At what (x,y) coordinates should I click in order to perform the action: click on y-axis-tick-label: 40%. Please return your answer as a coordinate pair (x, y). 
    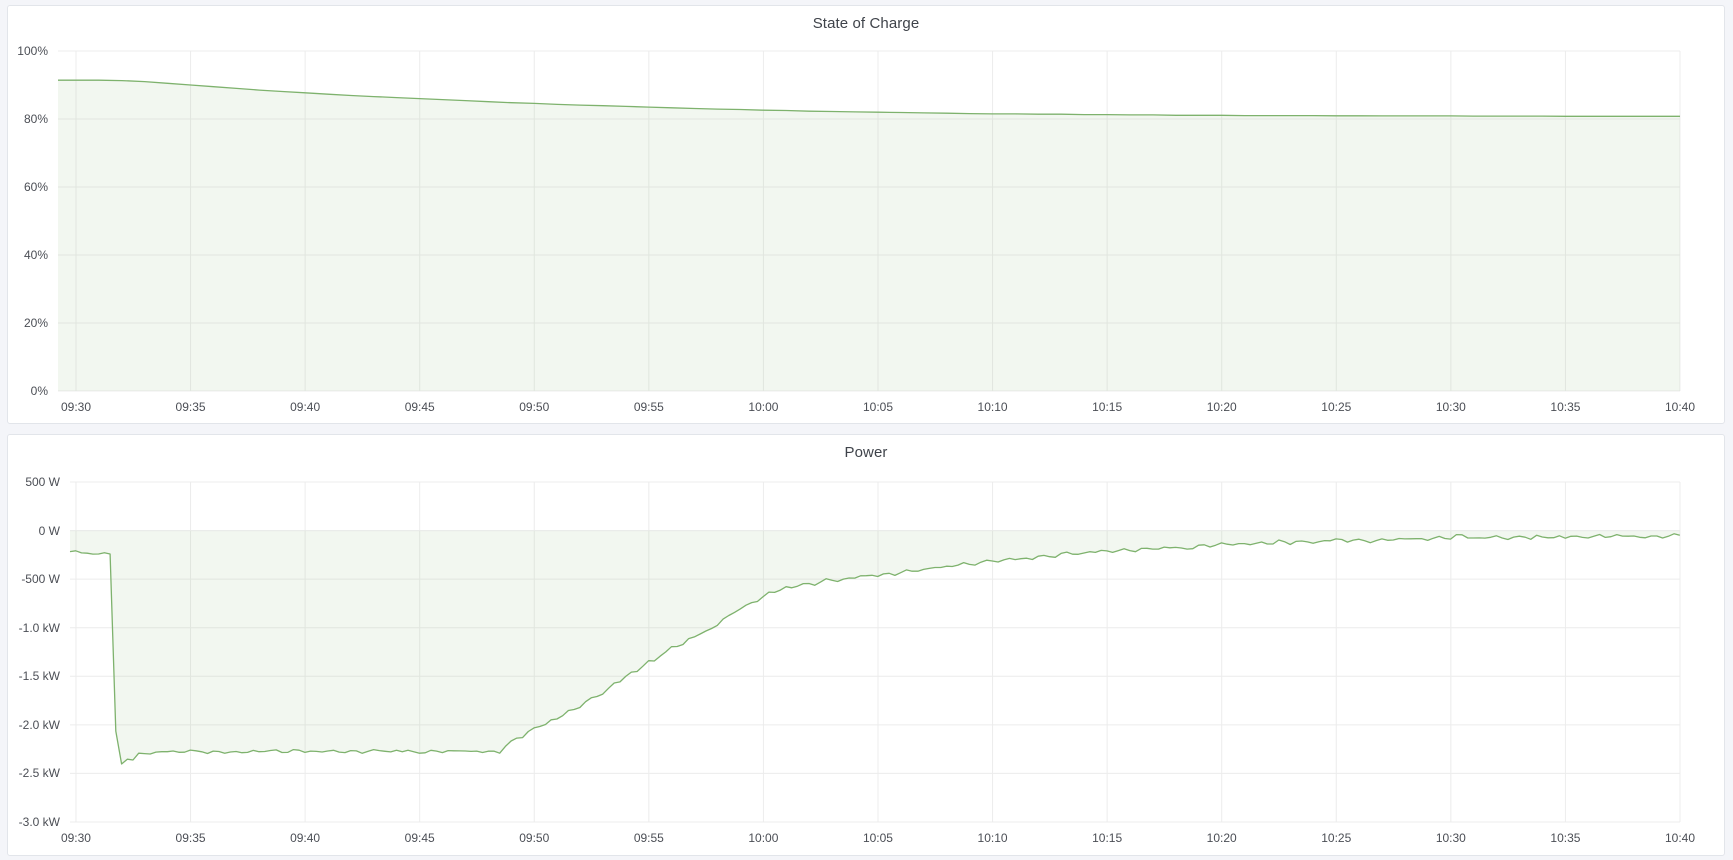
    Looking at the image, I should click on (35, 255).